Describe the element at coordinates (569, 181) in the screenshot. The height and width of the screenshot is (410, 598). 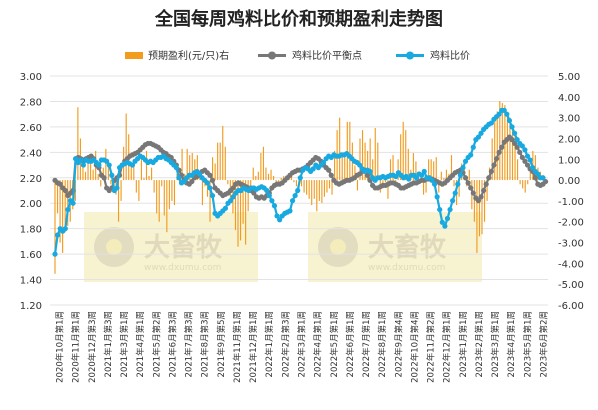
I see `y-right-tick-label: 0.00` at that location.